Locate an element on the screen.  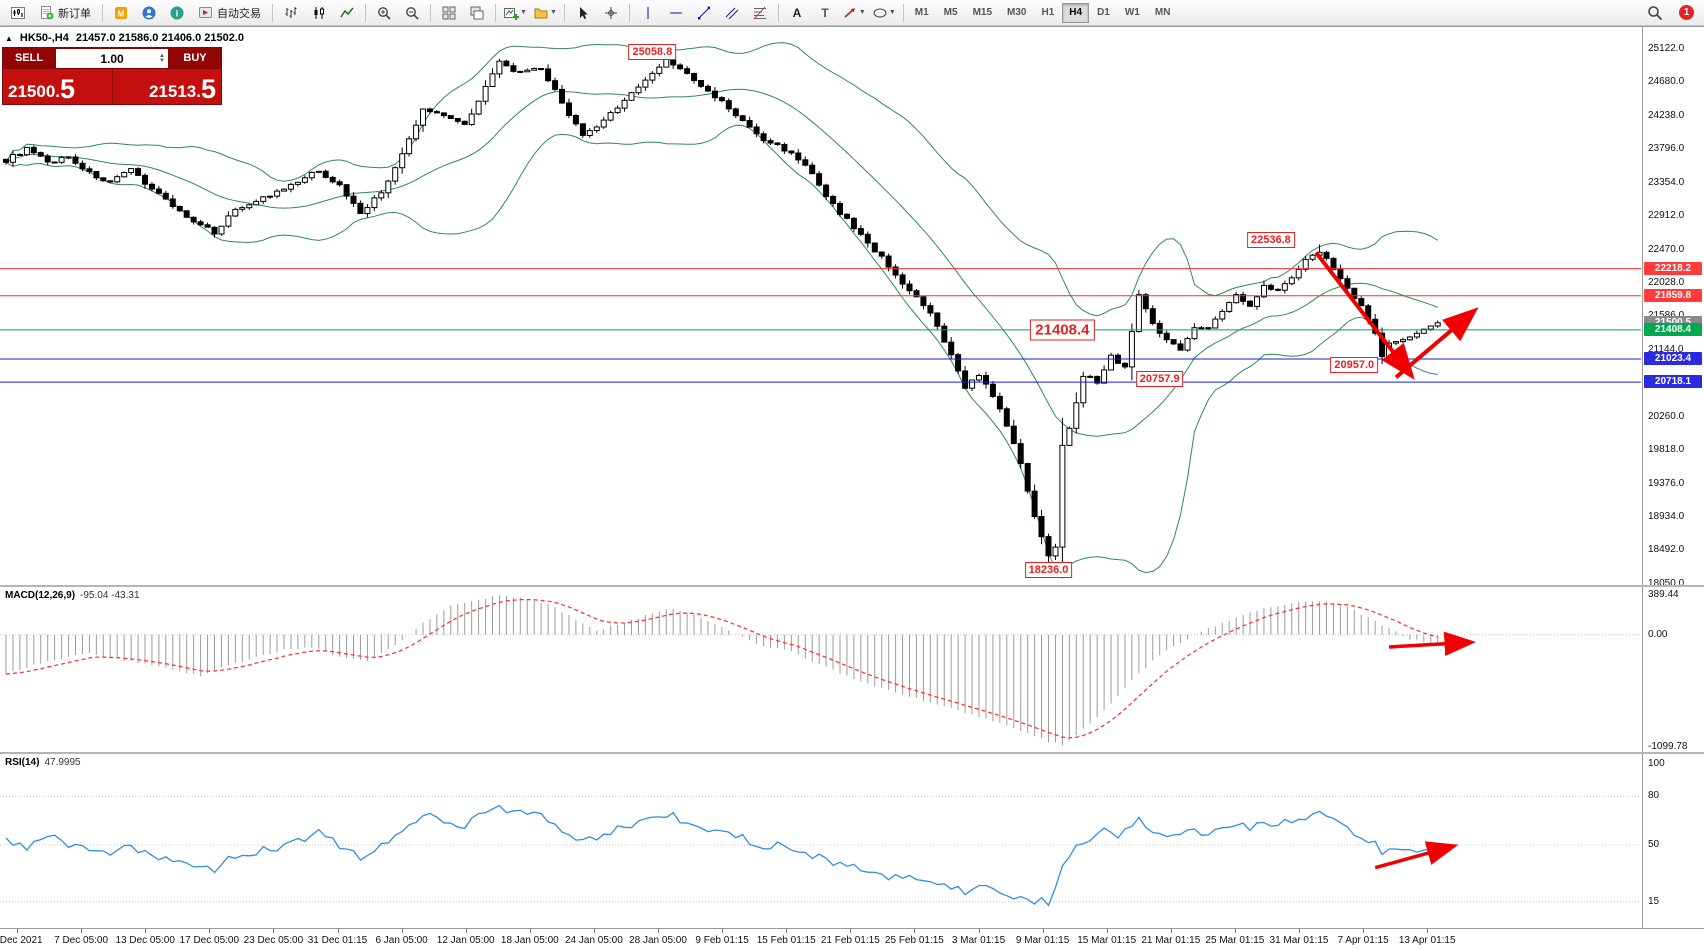
buy-price: 21513. 5 is located at coordinates (166, 86).